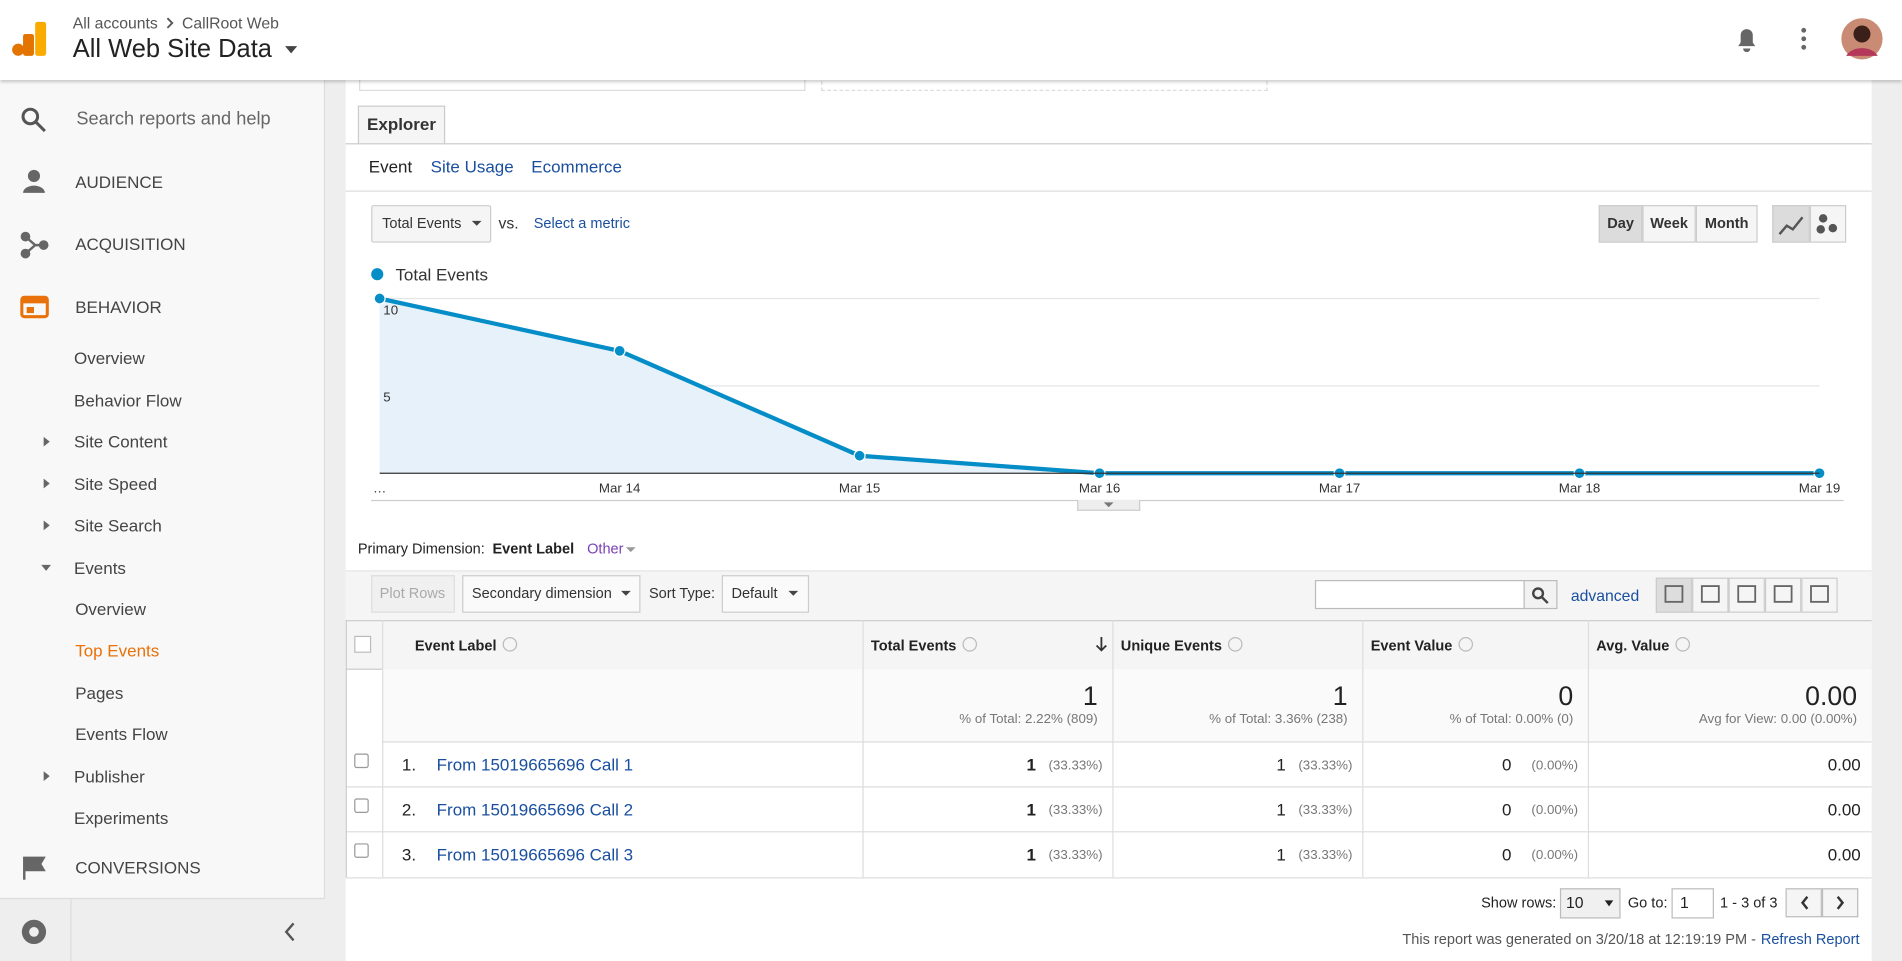 The height and width of the screenshot is (961, 1902). What do you see at coordinates (173, 119) in the screenshot?
I see `search-input: Search reports and help` at bounding box center [173, 119].